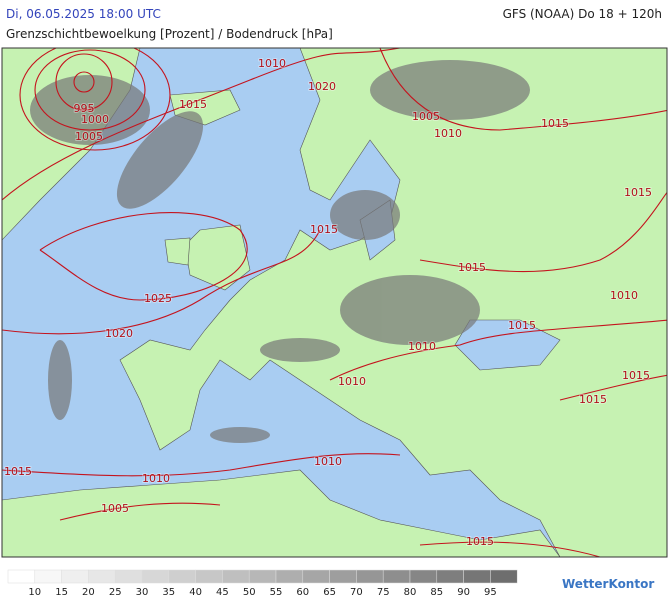  I want to click on colorbar-label: 85, so click(436, 592).